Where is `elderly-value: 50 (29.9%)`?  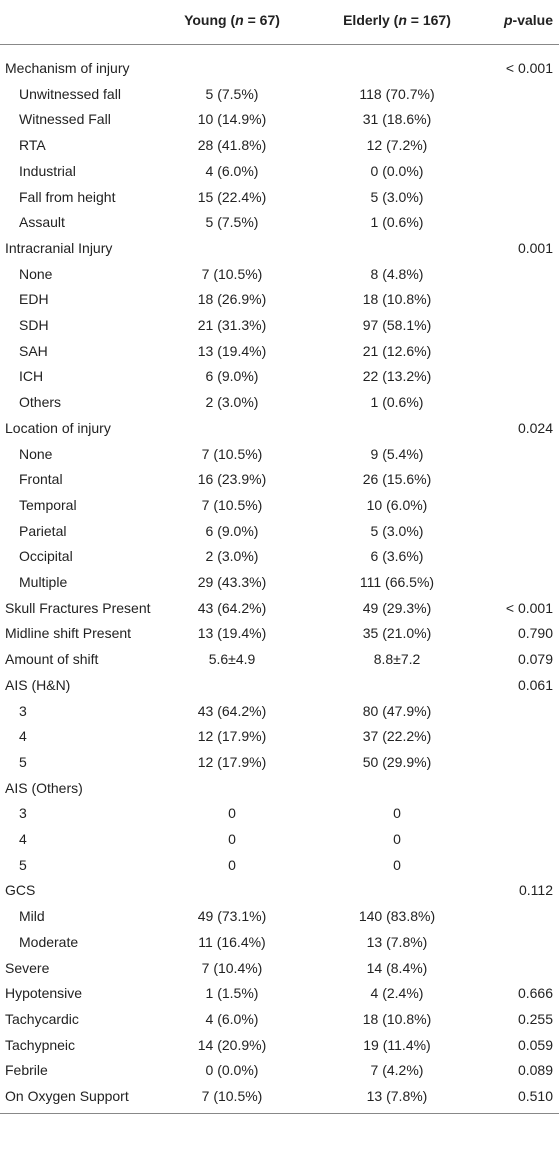 elderly-value: 50 (29.9%) is located at coordinates (397, 761).